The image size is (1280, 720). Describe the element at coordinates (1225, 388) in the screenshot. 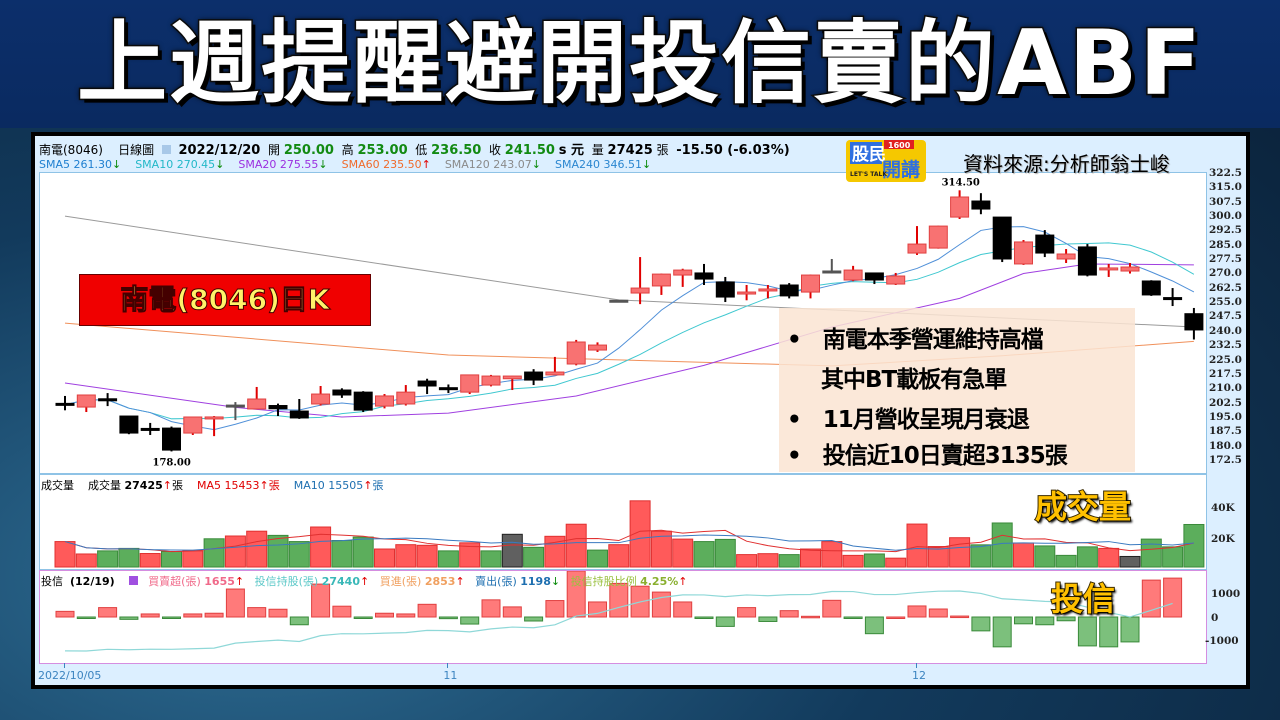

I see `price-axis-tick: 210.0` at that location.